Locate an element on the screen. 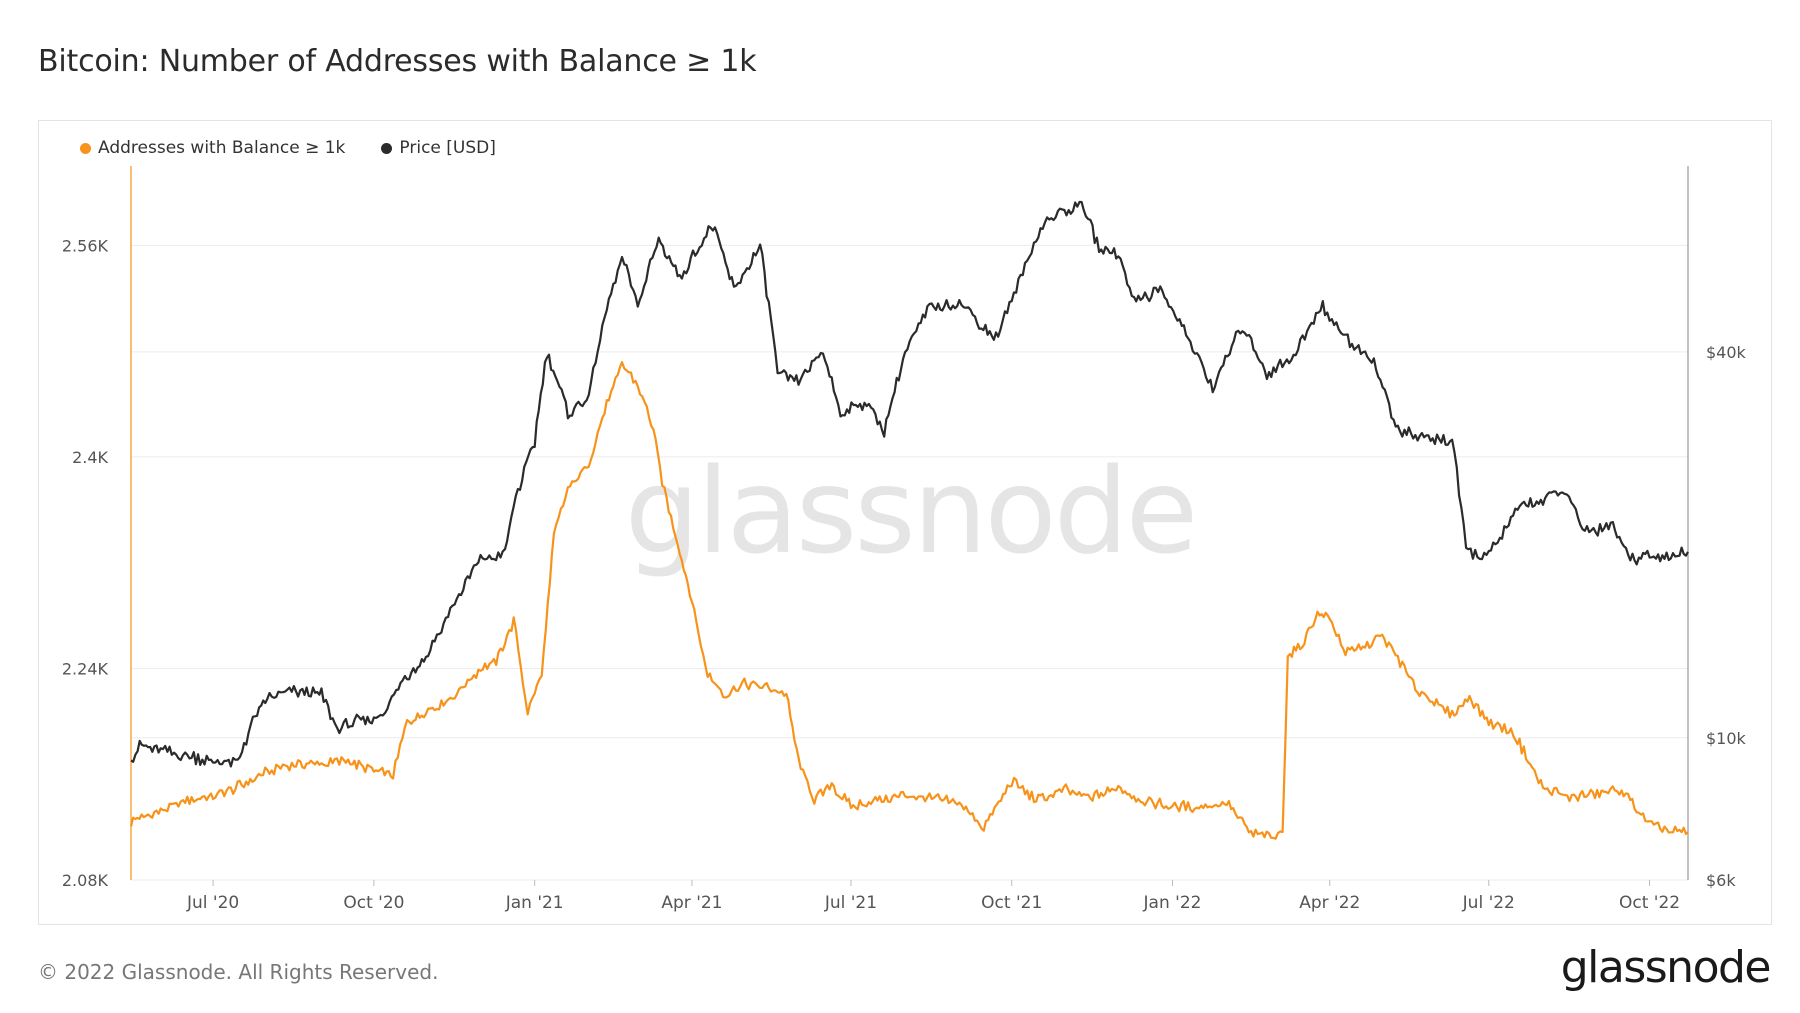  footer-logo: glassnode is located at coordinates (1666, 967).